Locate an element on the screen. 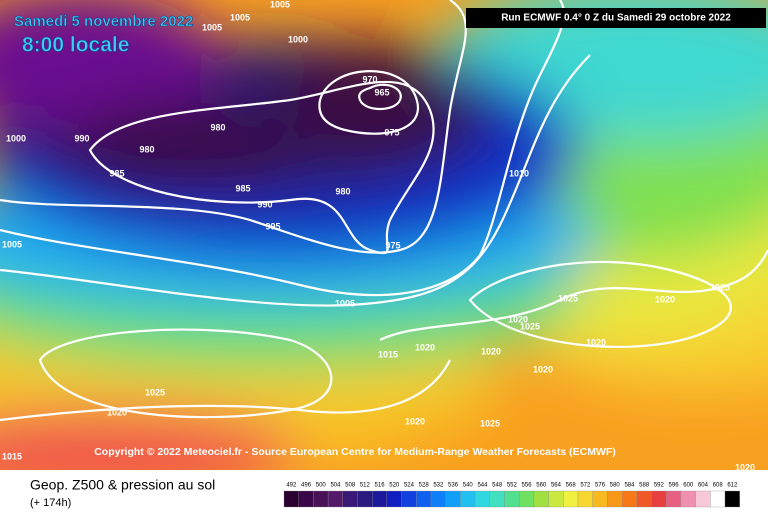 Image resolution: width=768 pixels, height=517 pixels. scale-label: 508 is located at coordinates (350, 486).